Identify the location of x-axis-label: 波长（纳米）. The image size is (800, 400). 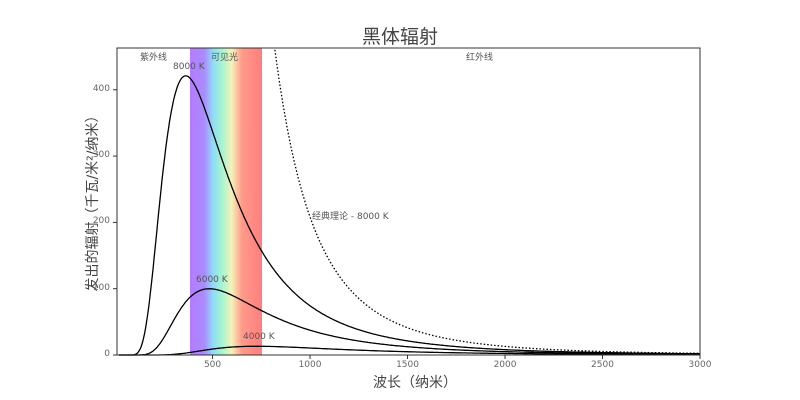
(415, 383).